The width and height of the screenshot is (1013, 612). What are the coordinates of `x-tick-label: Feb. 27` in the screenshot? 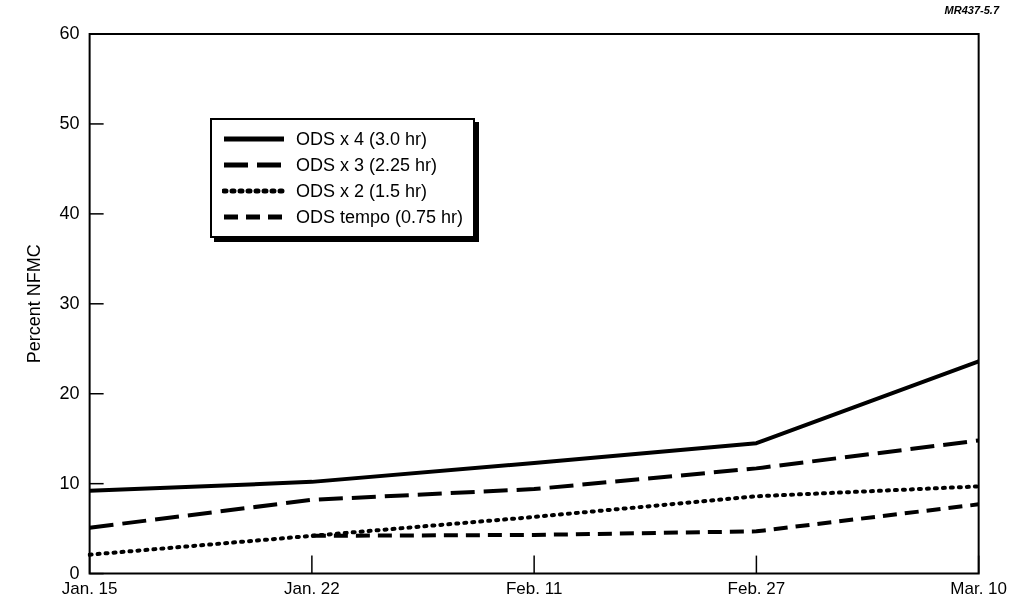 It's located at (756, 589).